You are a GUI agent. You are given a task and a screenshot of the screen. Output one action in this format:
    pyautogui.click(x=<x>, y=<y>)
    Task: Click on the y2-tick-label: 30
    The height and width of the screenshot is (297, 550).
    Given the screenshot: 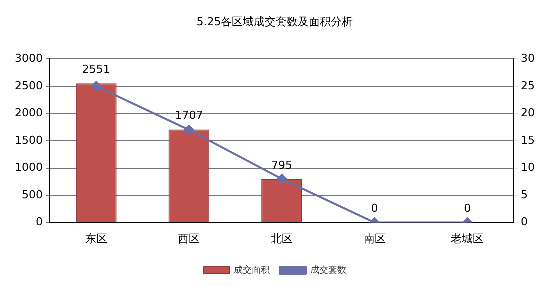 What is the action you would take?
    pyautogui.click(x=528, y=59)
    